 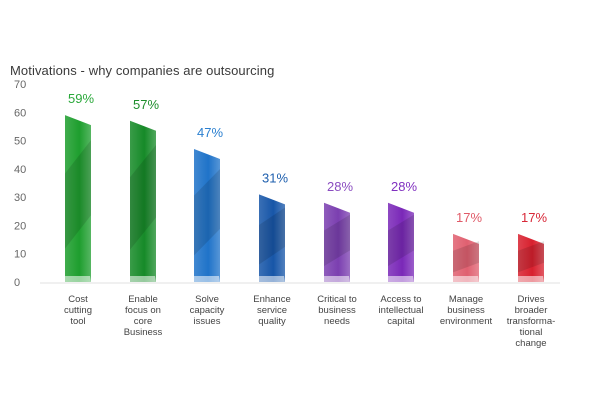 What do you see at coordinates (20, 113) in the screenshot?
I see `y-tick-label: 60` at bounding box center [20, 113].